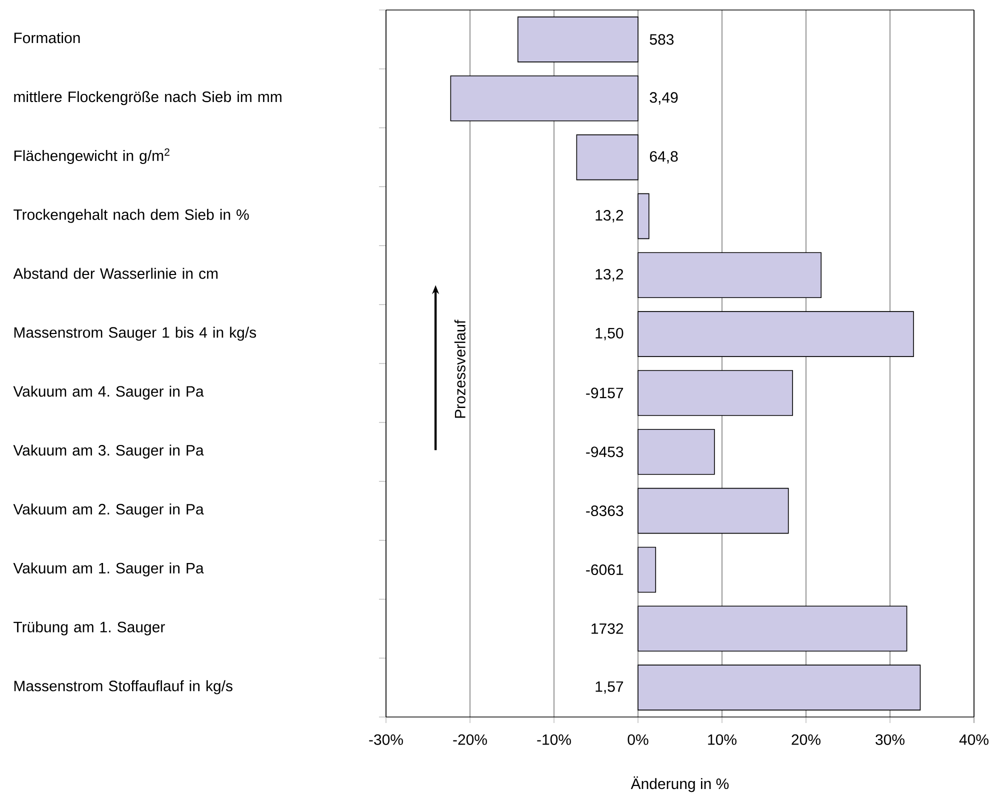  Describe the element at coordinates (608, 628) in the screenshot. I see `annotation: 1732` at that location.